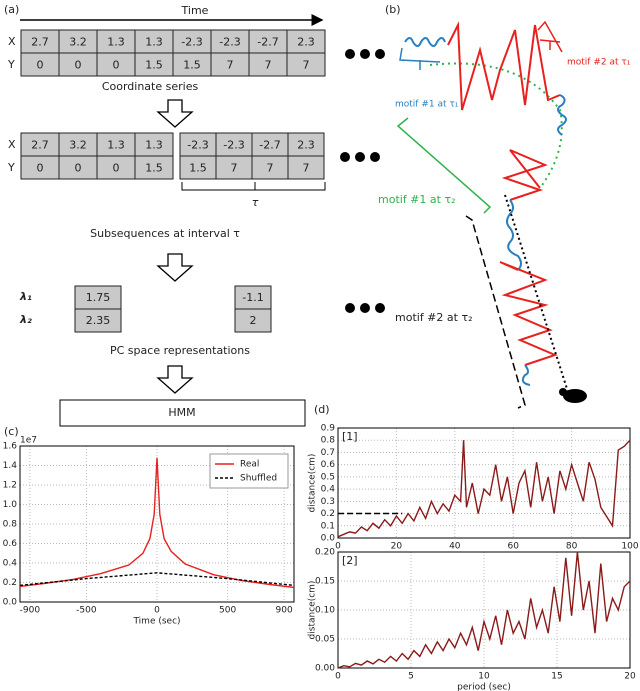 This screenshot has height=691, width=640. What do you see at coordinates (325, 640) in the screenshot?
I see `y-tick-label: 0.05` at bounding box center [325, 640].